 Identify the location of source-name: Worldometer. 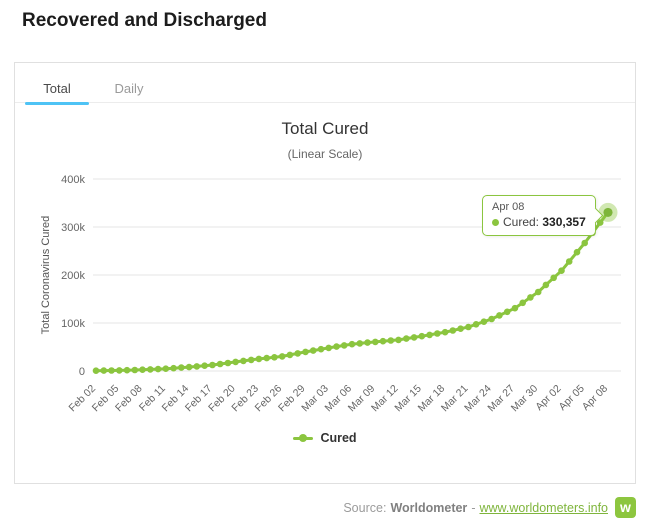
(429, 507).